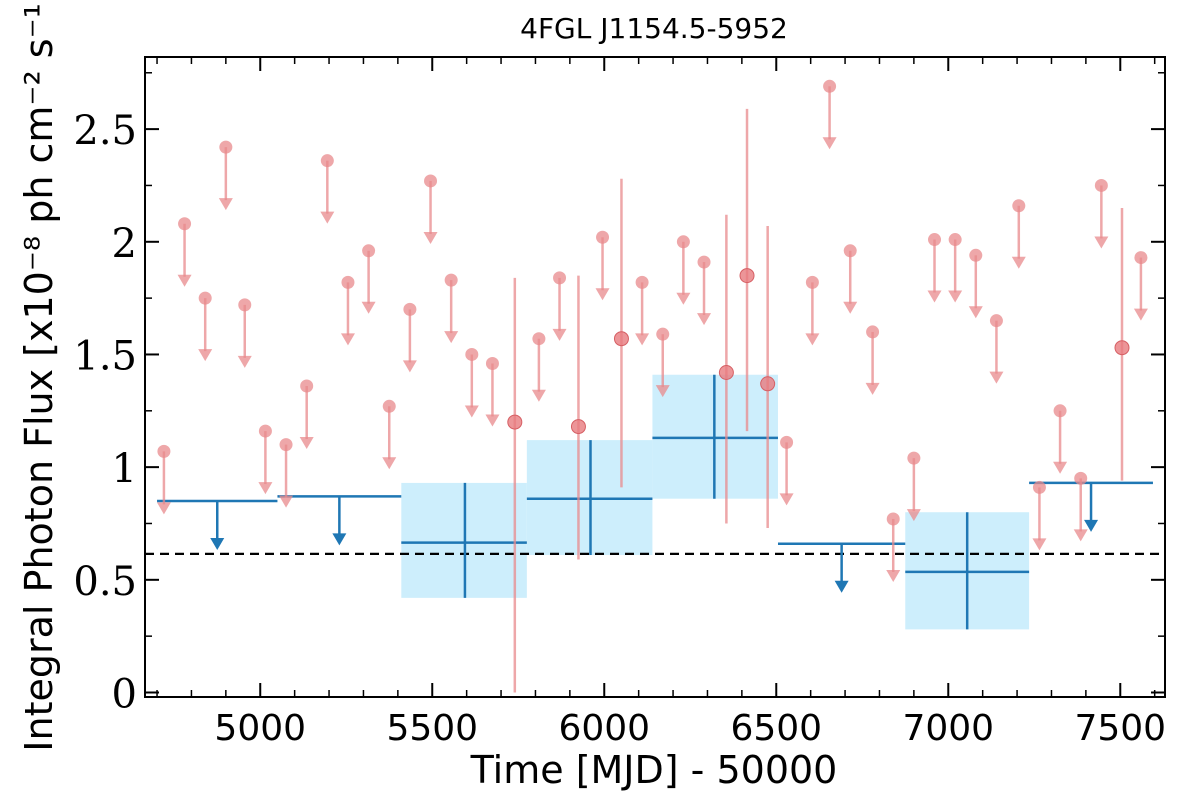 The image size is (1200, 800). Describe the element at coordinates (260, 728) in the screenshot. I see `x-tick-label: 5000` at that location.